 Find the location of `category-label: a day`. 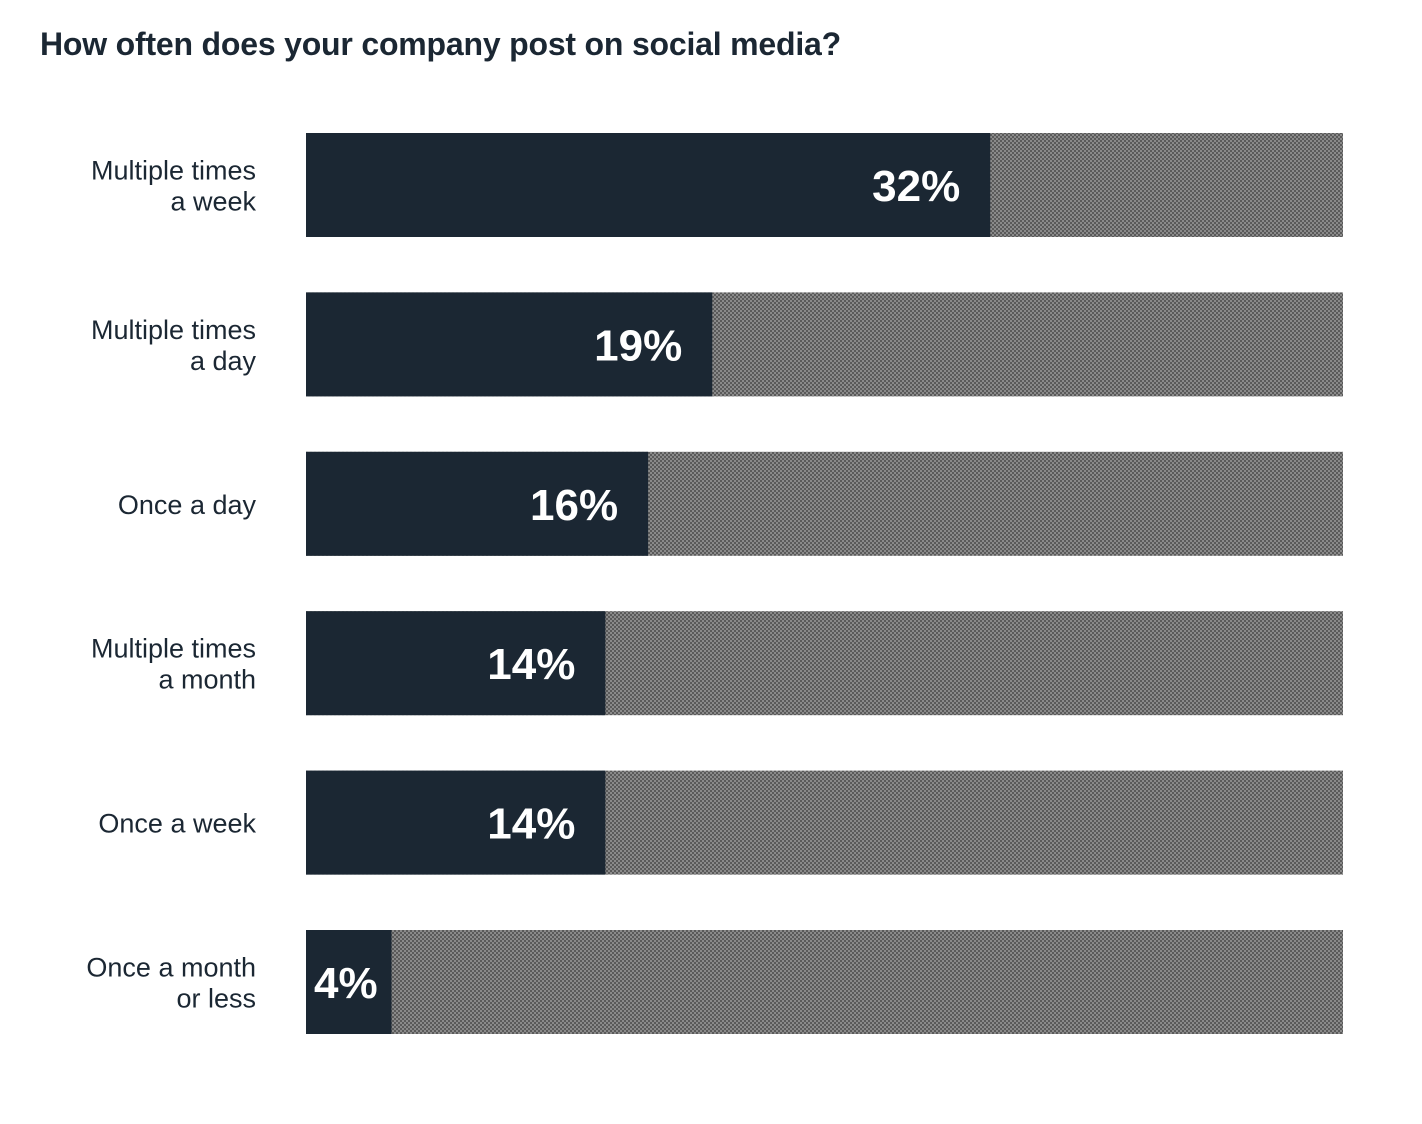

category-label: a day is located at coordinates (223, 361).